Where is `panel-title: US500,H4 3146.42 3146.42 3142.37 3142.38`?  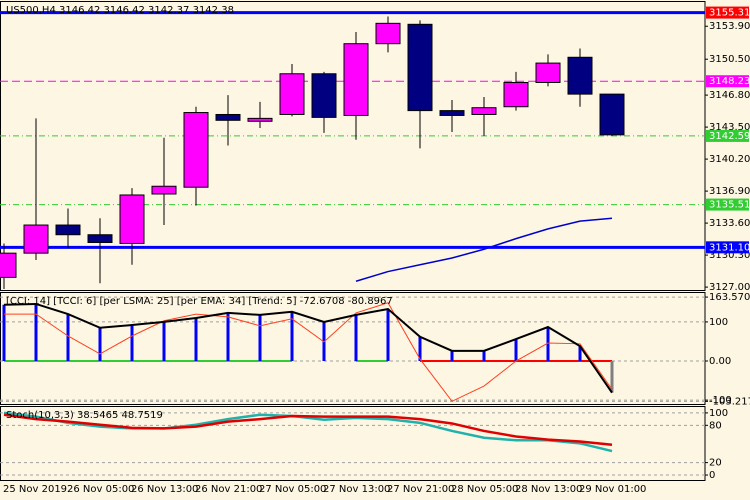
panel-title: US500,H4 3146.42 3146.42 3142.37 3142.38 is located at coordinates (120, 10).